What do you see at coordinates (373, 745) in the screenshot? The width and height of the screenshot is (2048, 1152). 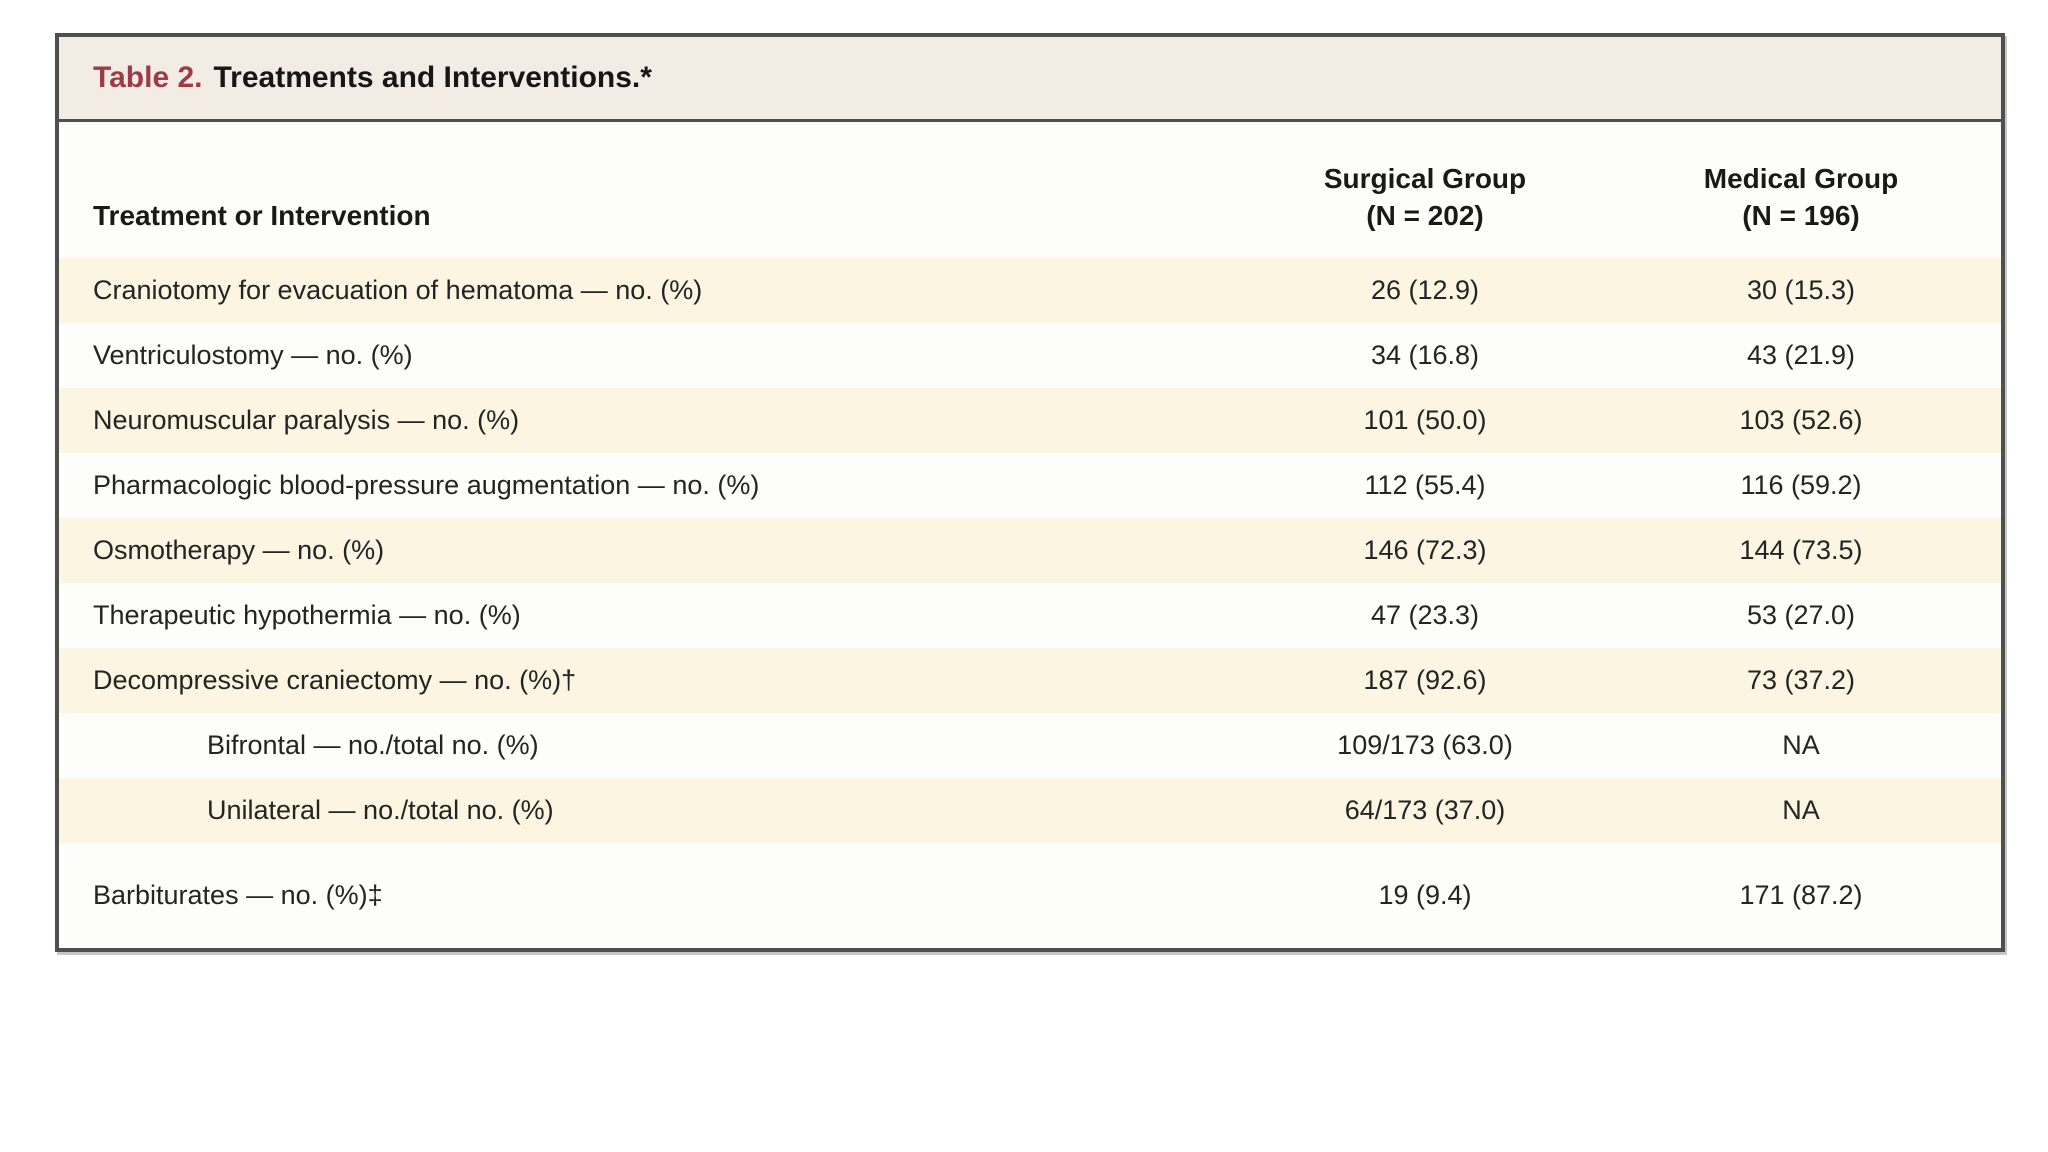 I see `row-label: Bifrontal — no./total no. (%)` at bounding box center [373, 745].